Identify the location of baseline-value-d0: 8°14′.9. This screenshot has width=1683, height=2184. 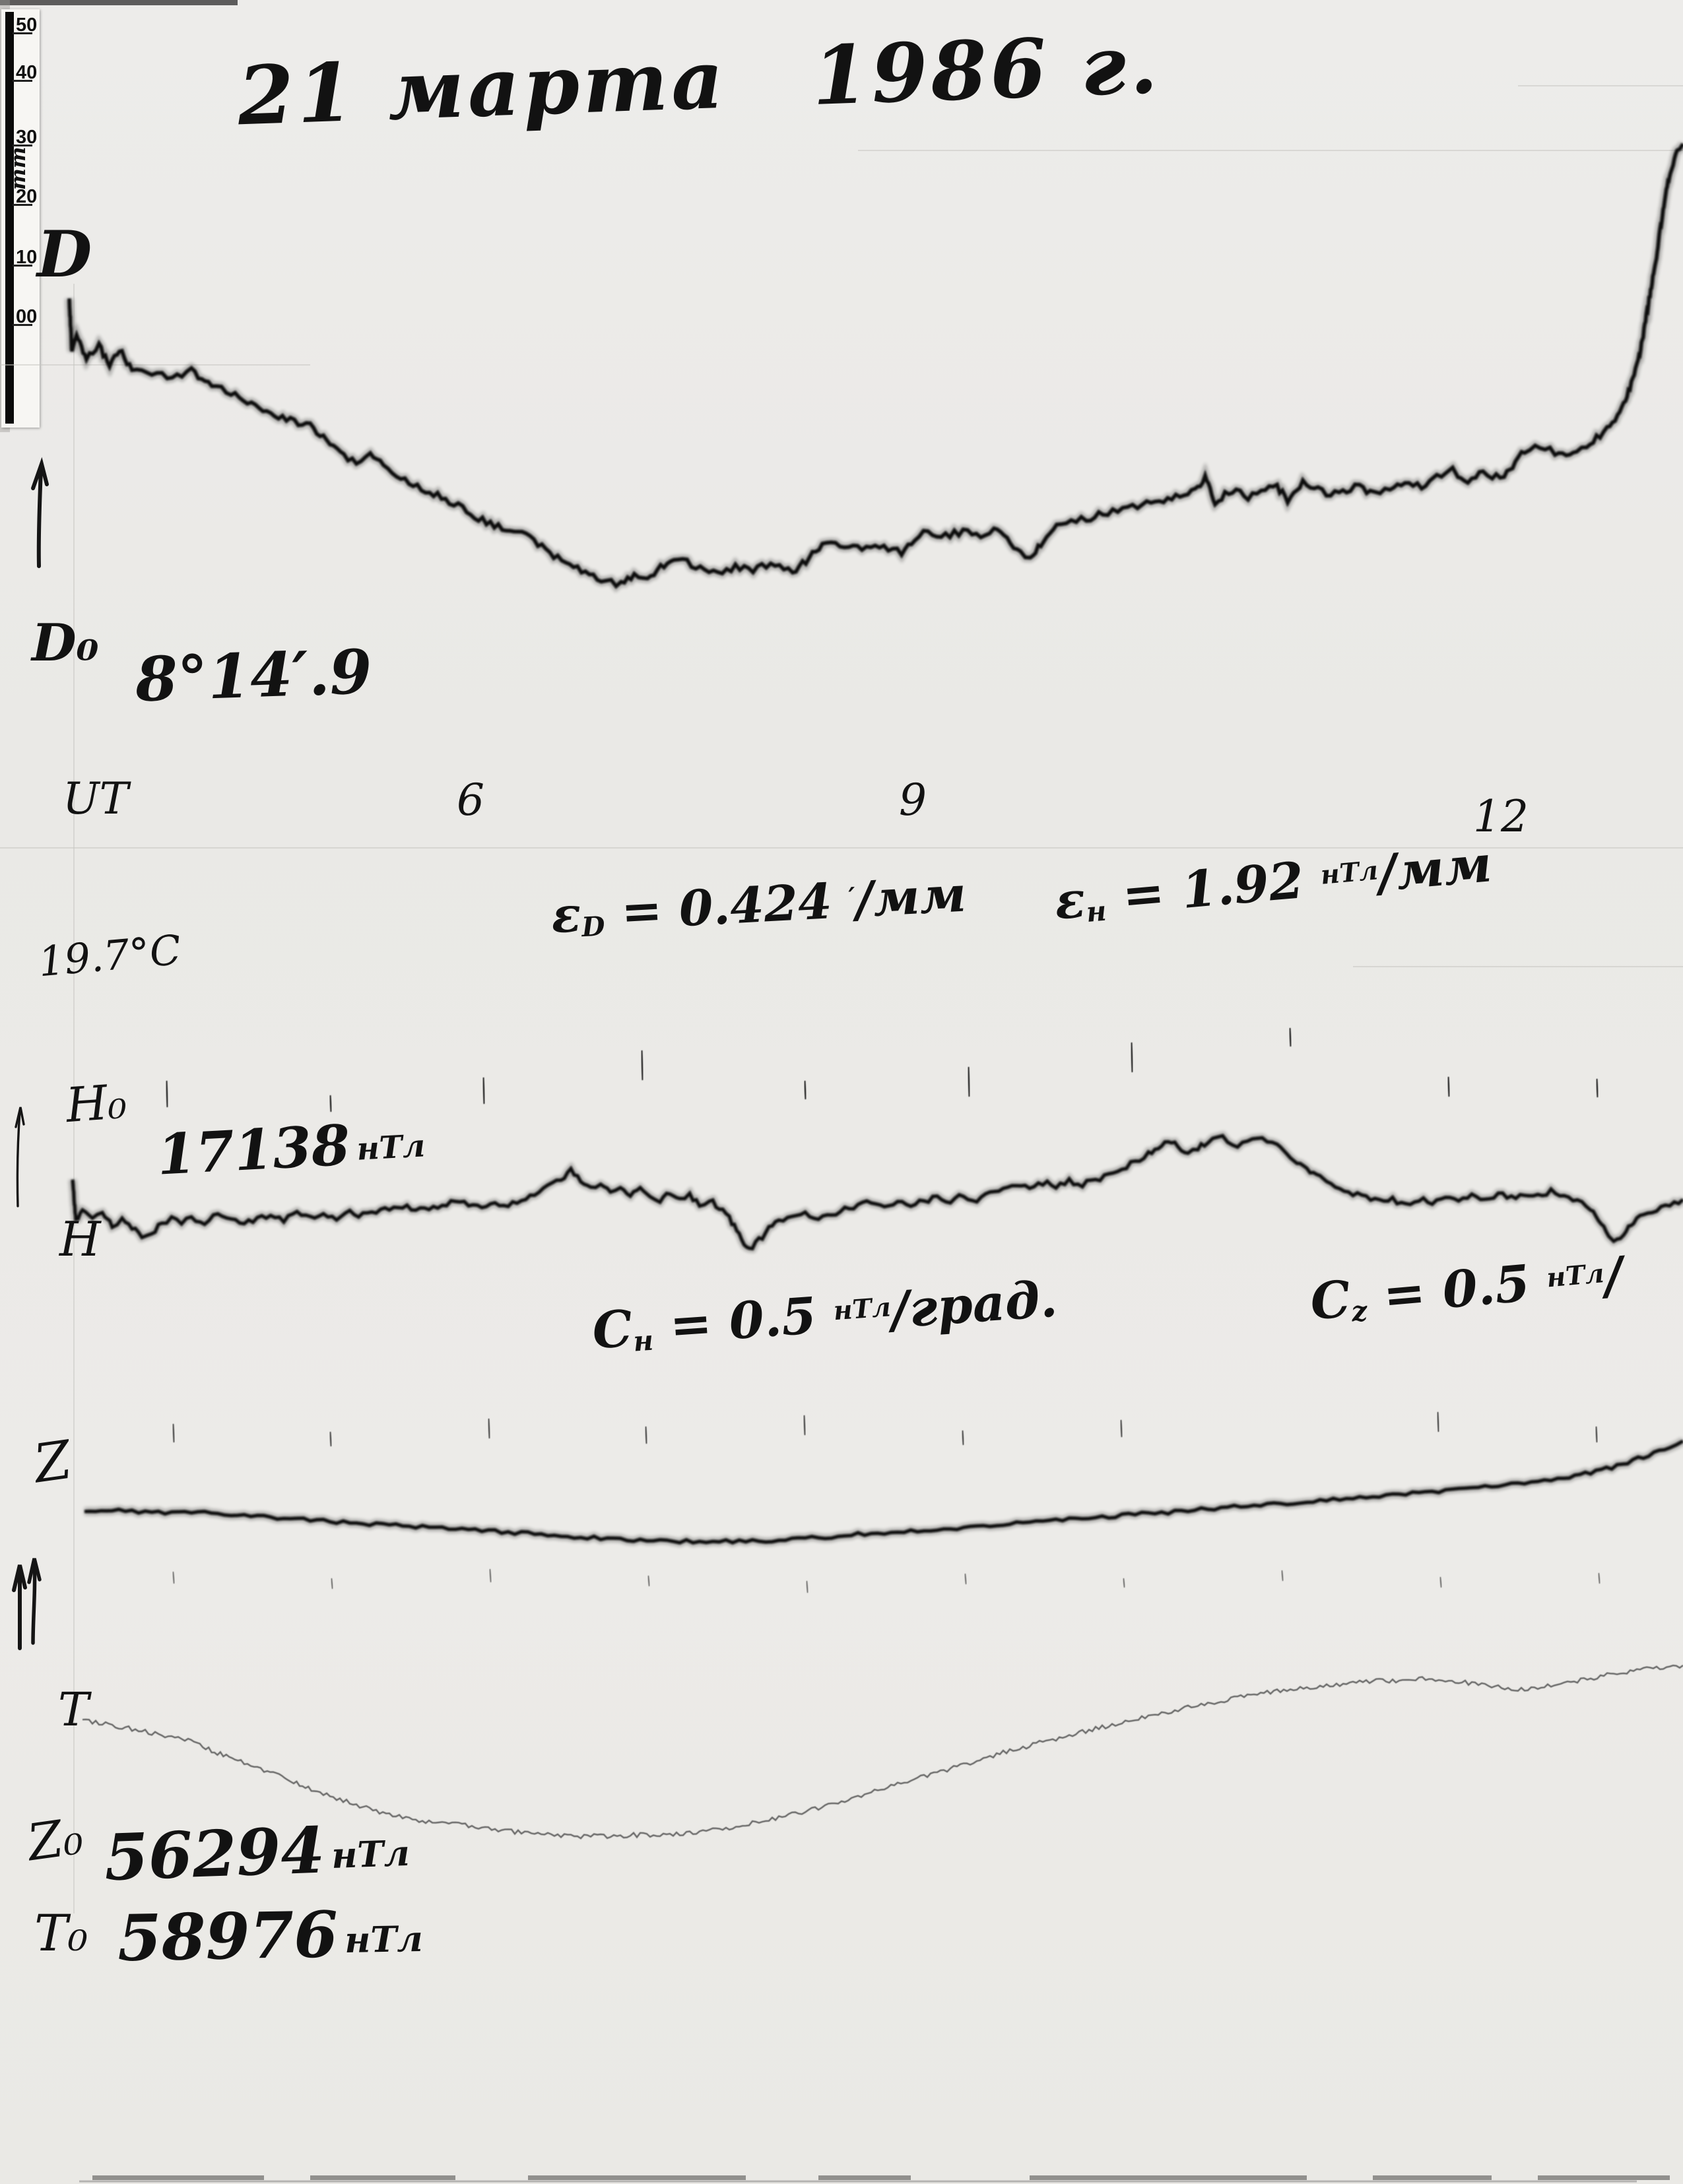
(254, 675).